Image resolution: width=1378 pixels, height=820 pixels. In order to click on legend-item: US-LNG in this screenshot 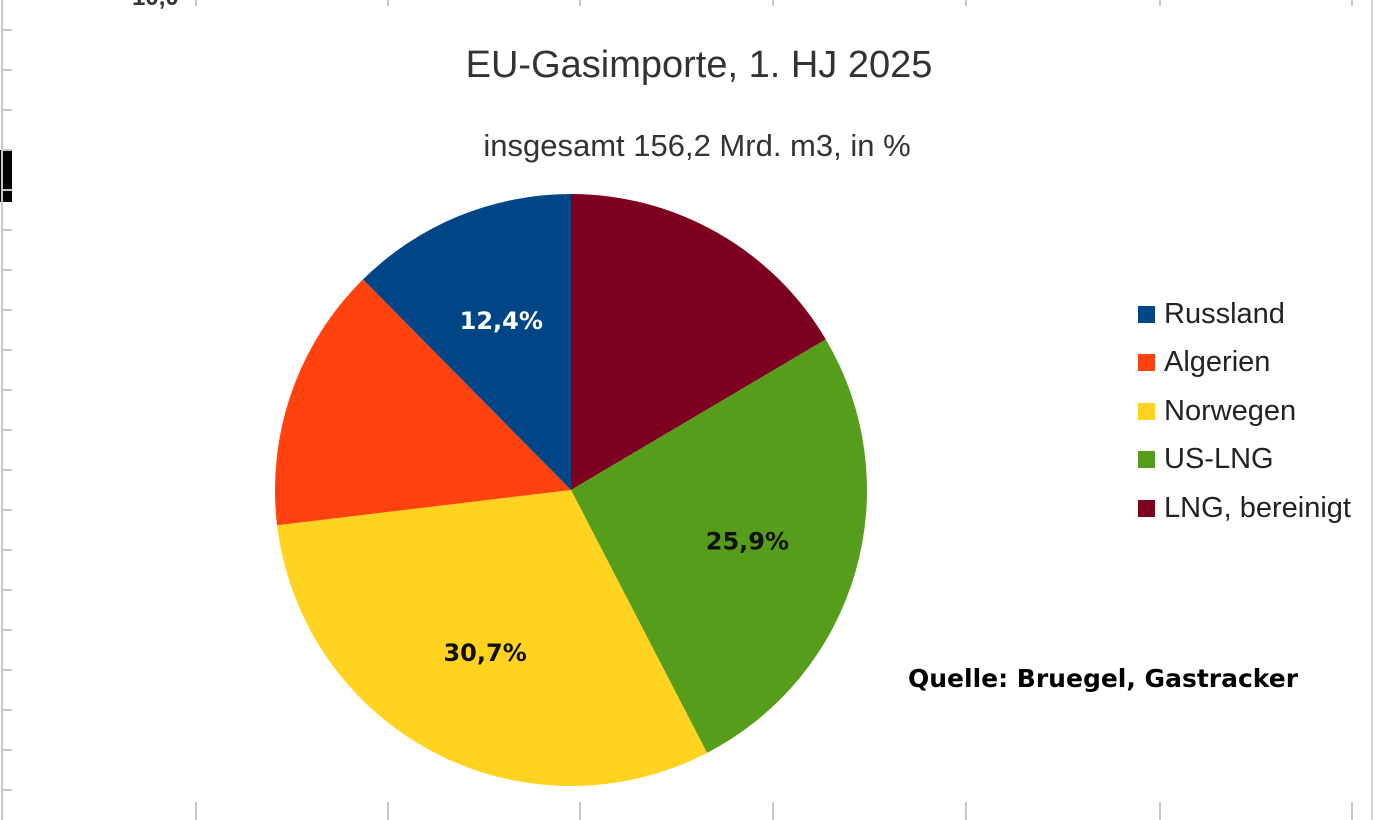, I will do `click(1244, 460)`.